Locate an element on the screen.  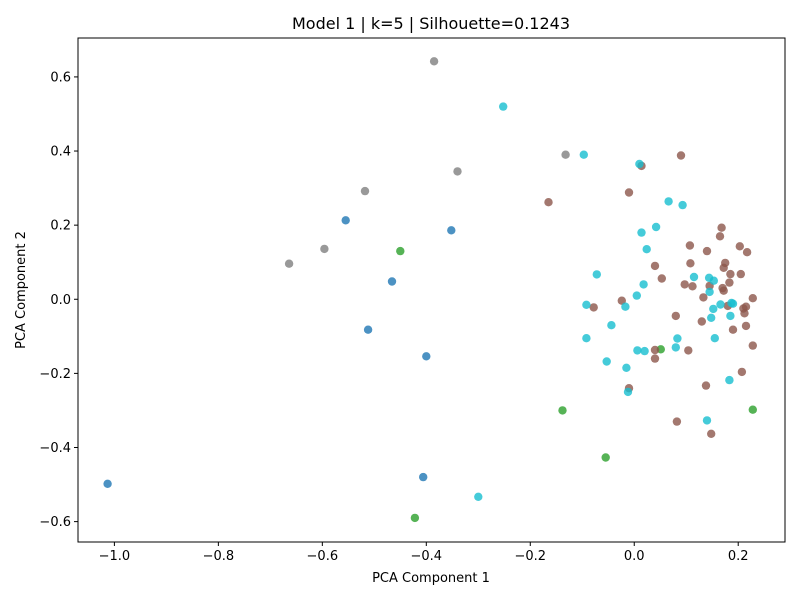
y-tick-label: −0.4 is located at coordinates (55, 448).